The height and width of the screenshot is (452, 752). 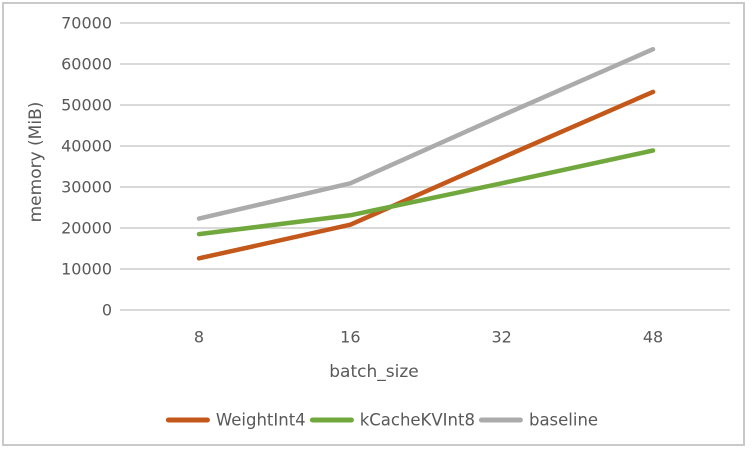 I want to click on legend-item-kcachekvint8: kCacheKVInt8, so click(x=392, y=420).